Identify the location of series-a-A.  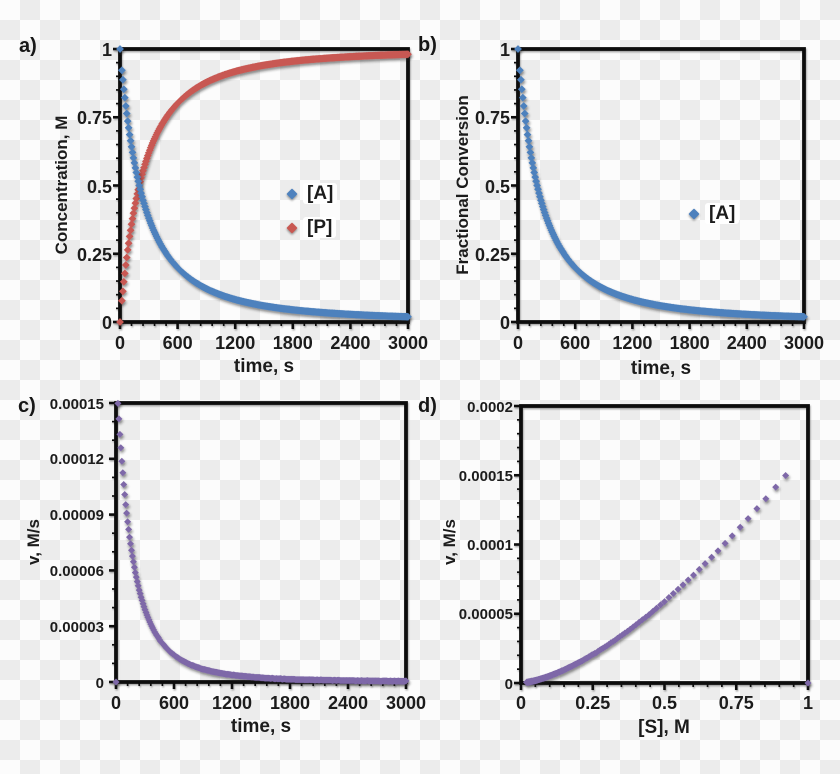
(264, 183).